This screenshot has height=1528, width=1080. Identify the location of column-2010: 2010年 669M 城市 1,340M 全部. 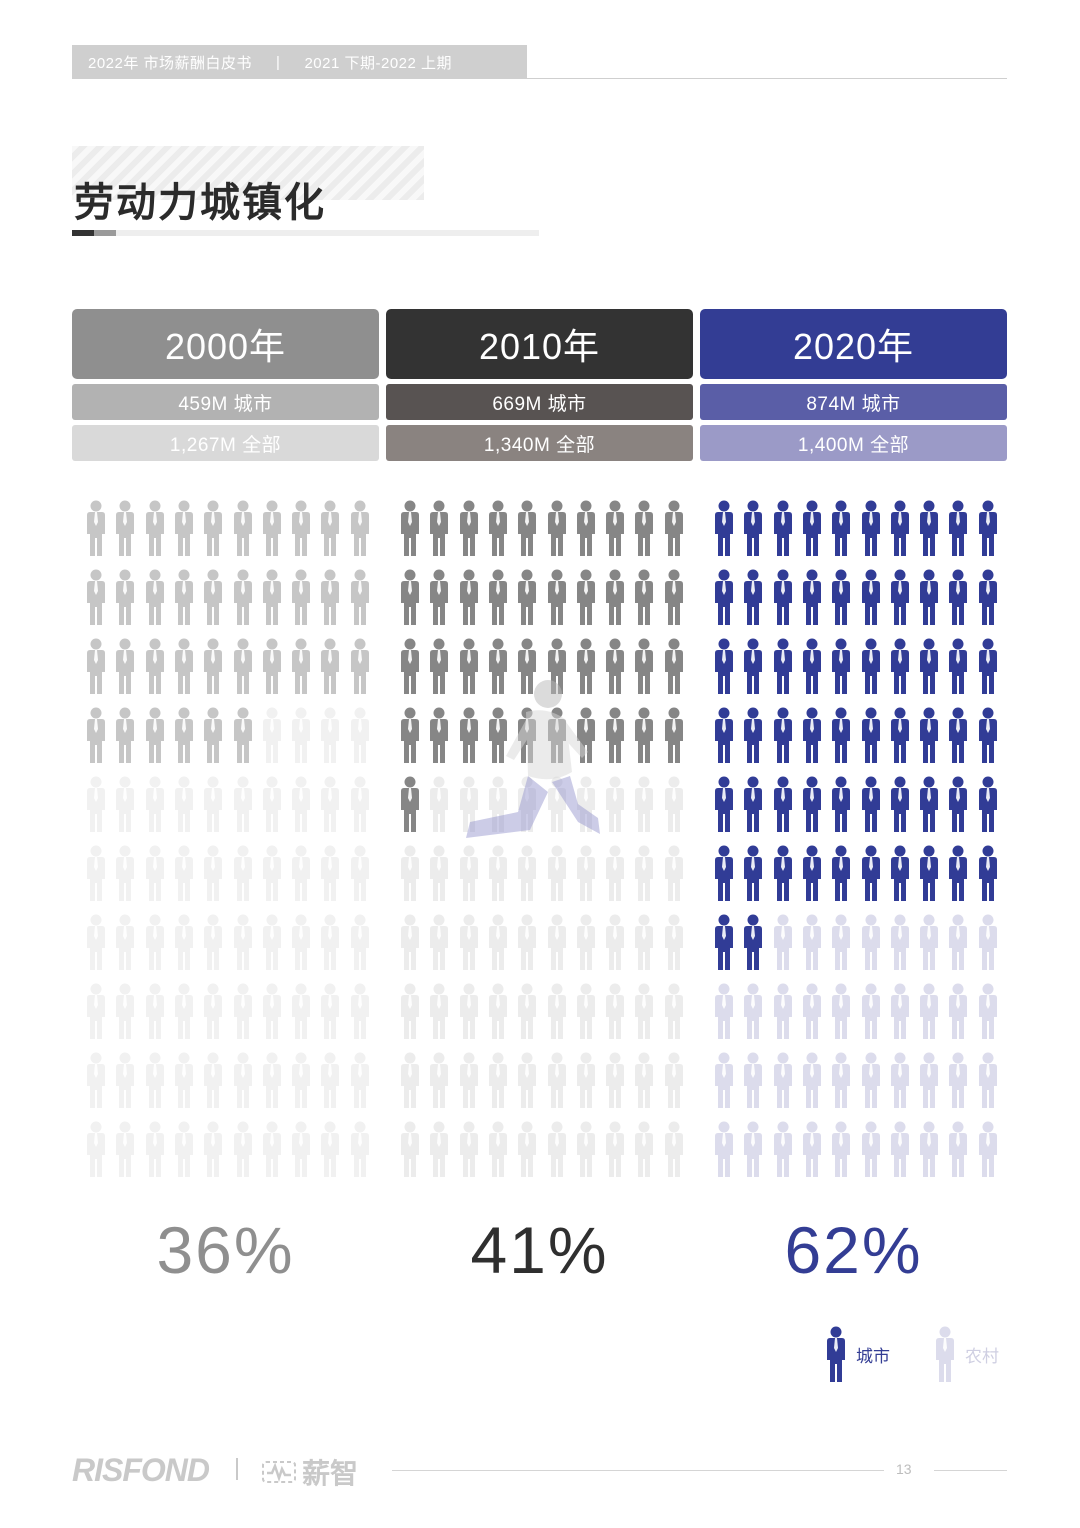
(539, 385).